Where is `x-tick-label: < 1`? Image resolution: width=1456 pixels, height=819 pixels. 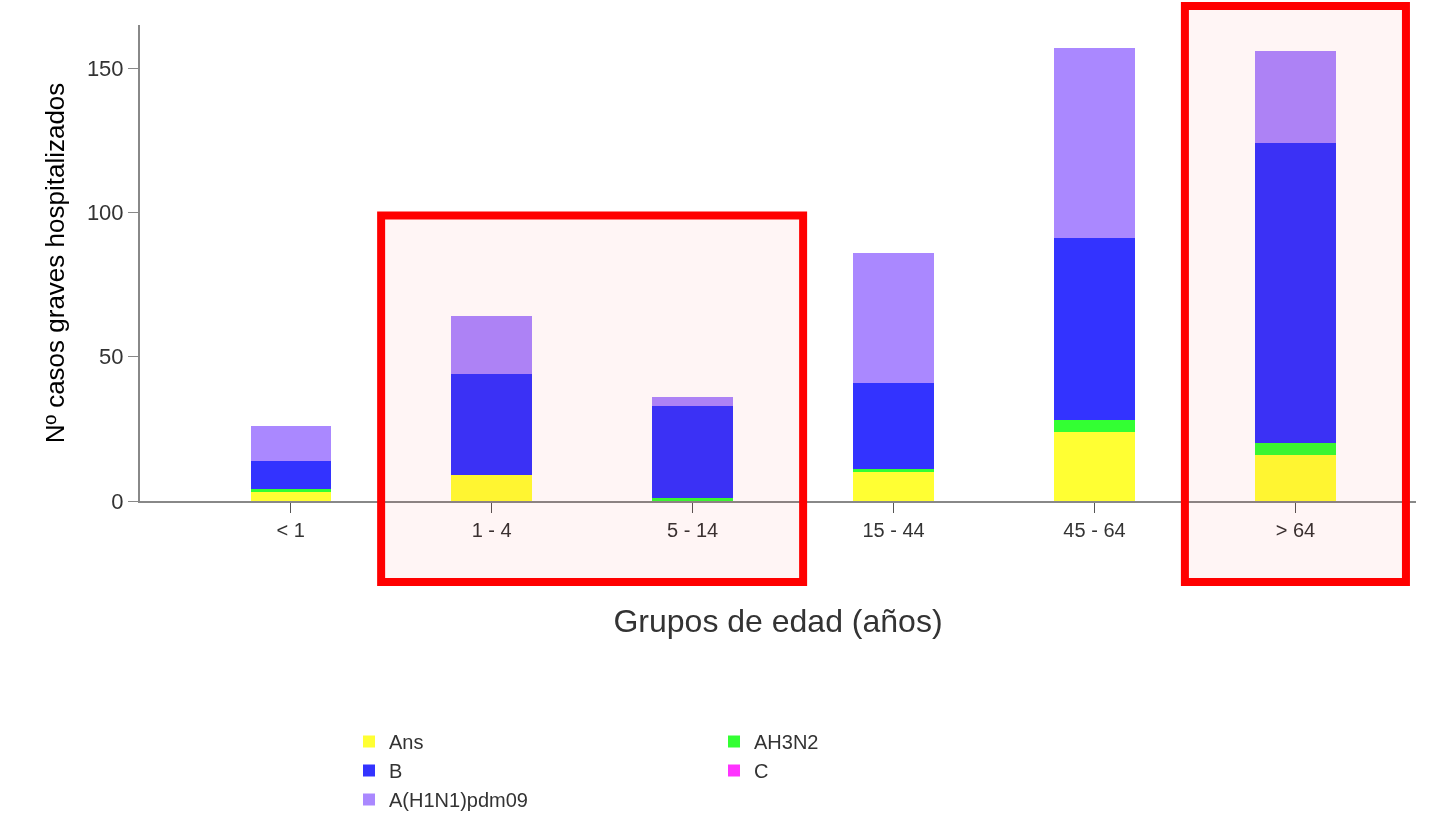
x-tick-label: < 1 is located at coordinates (290, 530).